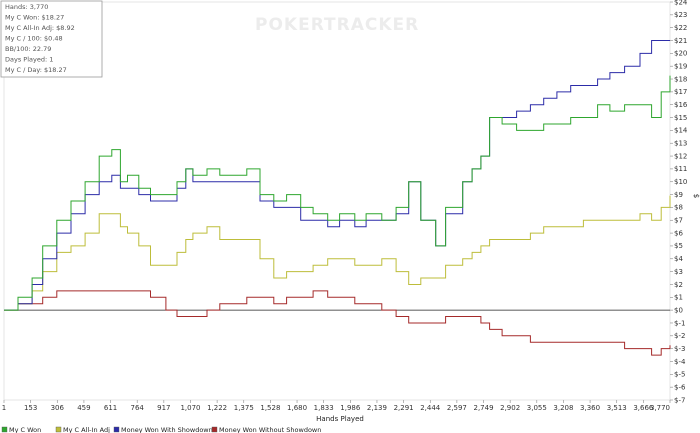  I want to click on legend-item: My C Won, so click(21, 429).